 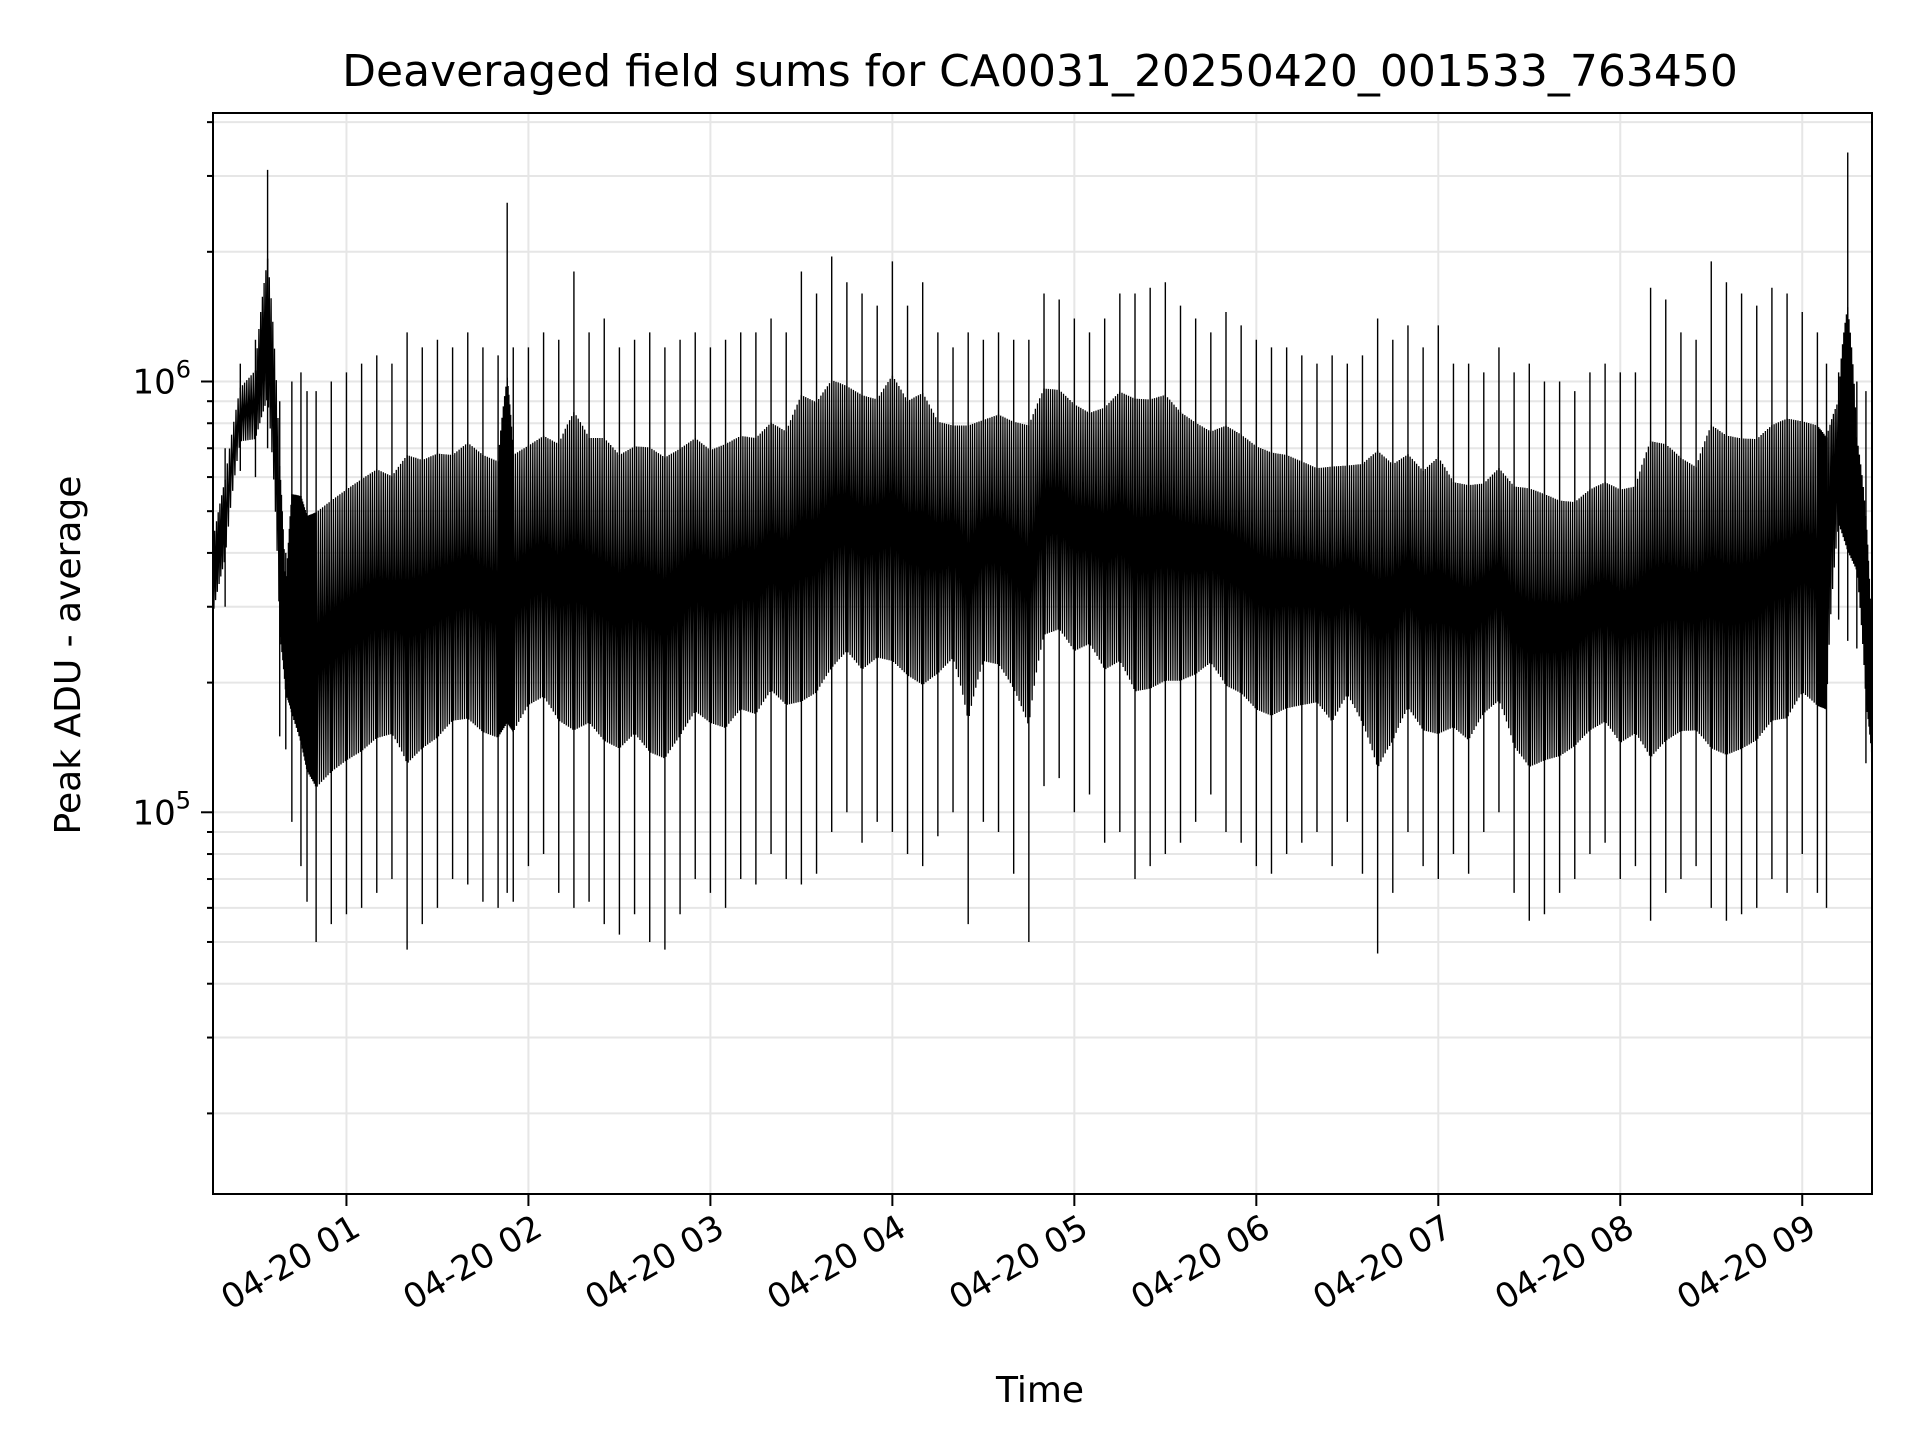 What do you see at coordinates (161, 378) in the screenshot?
I see `y-tick-label: 10⁶` at bounding box center [161, 378].